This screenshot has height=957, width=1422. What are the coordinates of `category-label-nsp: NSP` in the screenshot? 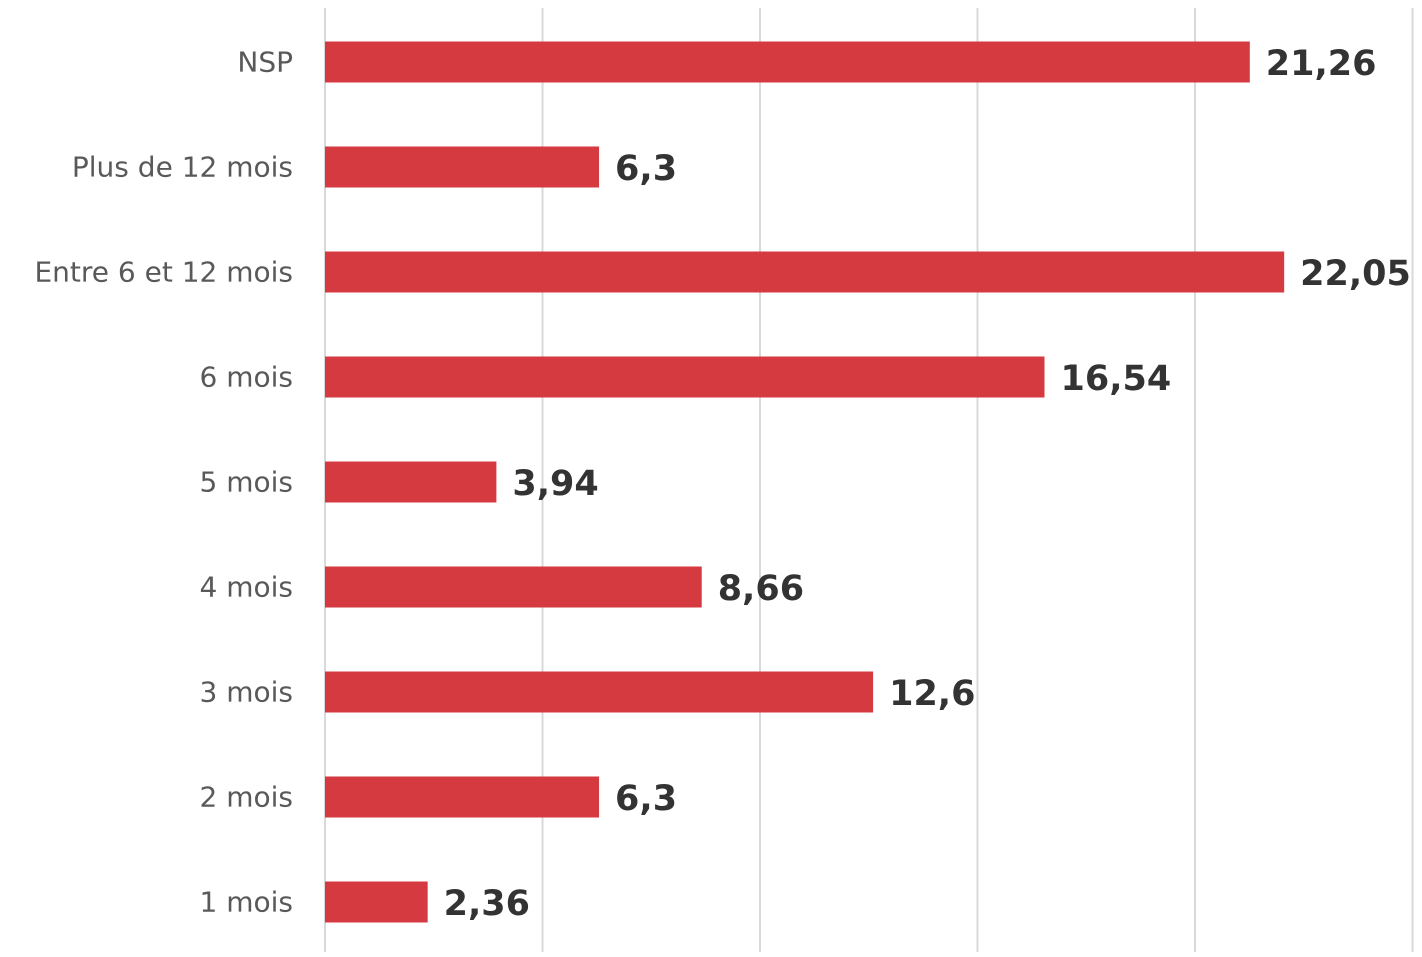 It's located at (265, 62).